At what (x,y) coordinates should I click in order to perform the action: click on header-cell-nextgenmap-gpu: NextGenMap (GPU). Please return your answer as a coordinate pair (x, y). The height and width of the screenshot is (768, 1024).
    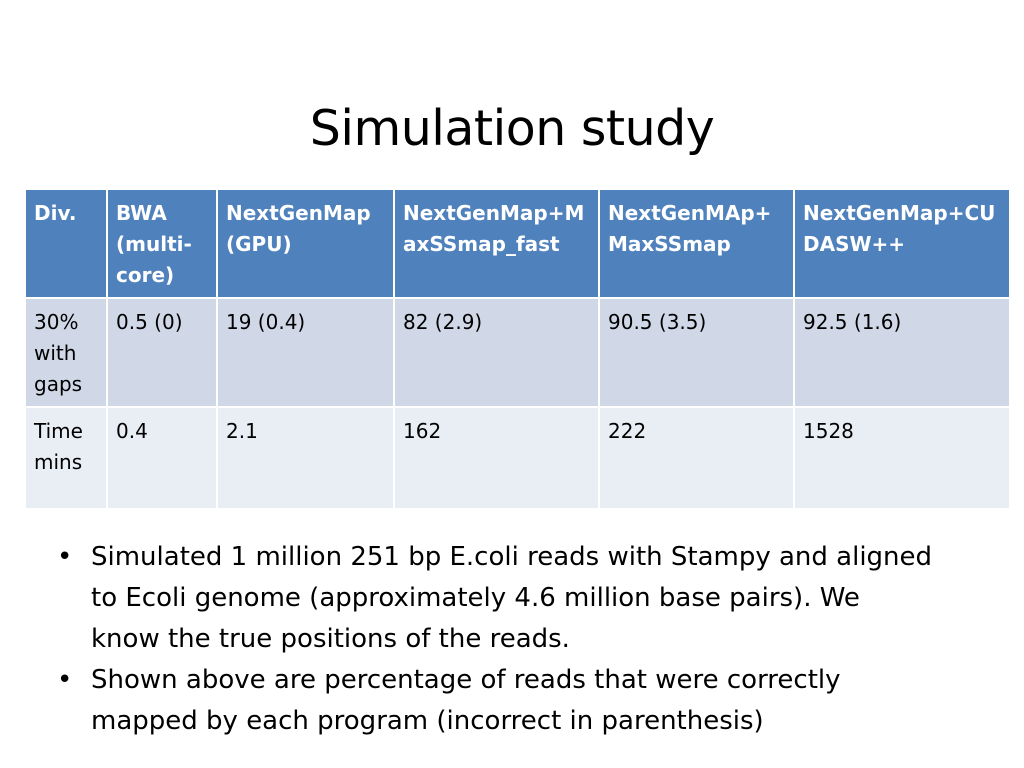
    Looking at the image, I should click on (305, 243).